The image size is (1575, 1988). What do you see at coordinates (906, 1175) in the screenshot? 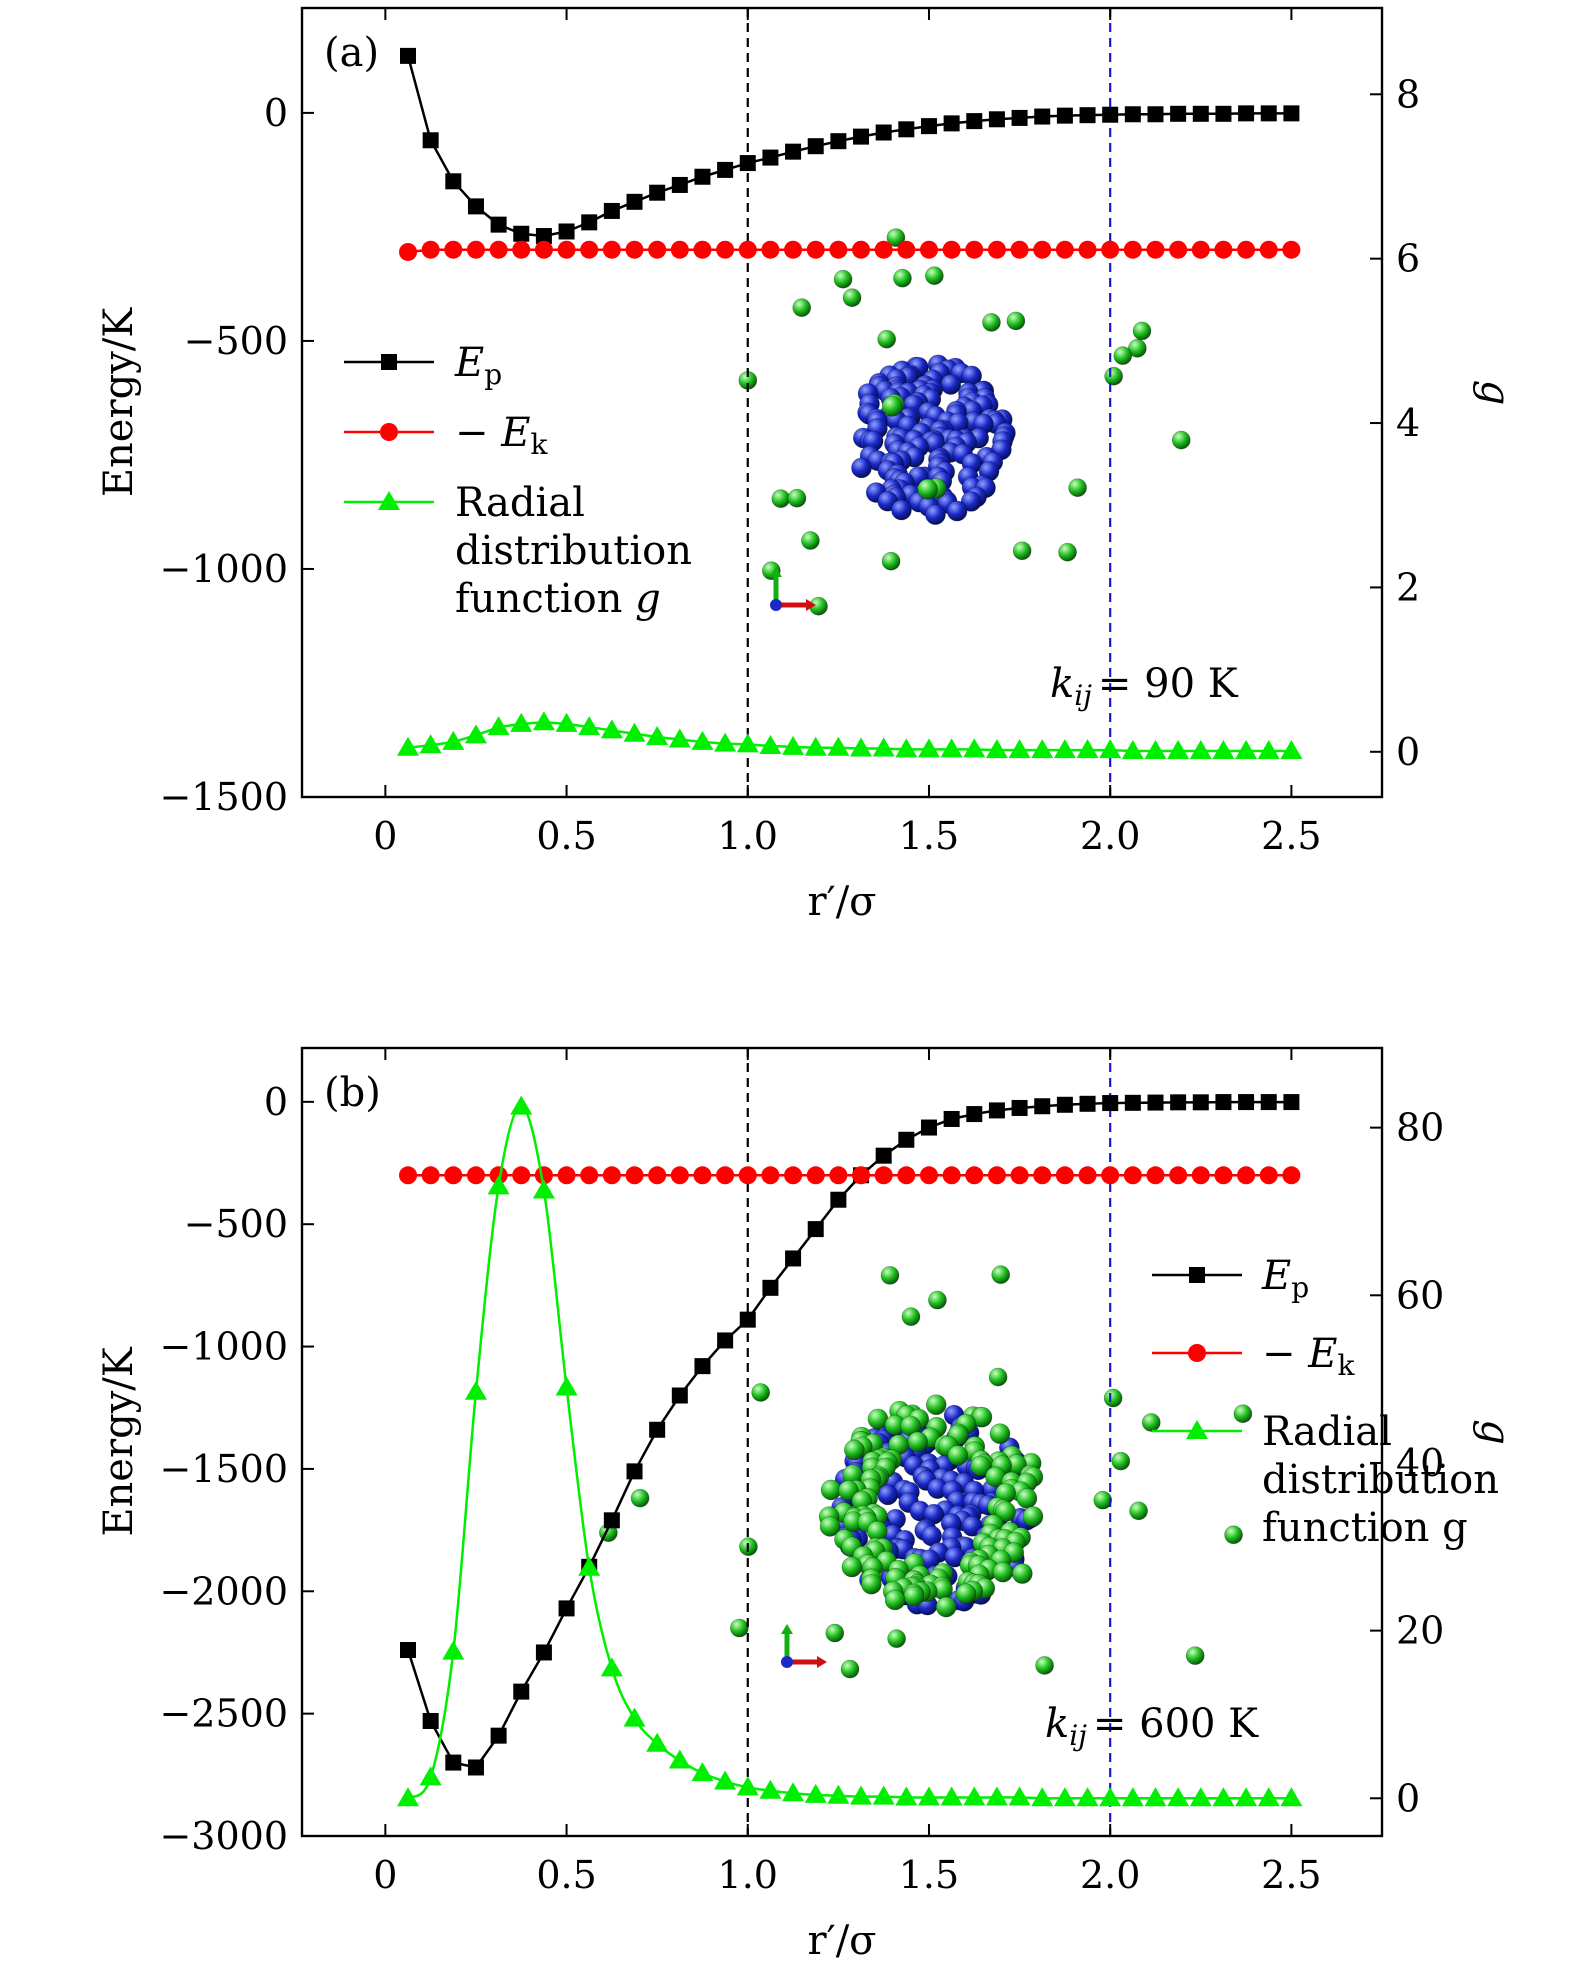
I see `point--Ek-22` at bounding box center [906, 1175].